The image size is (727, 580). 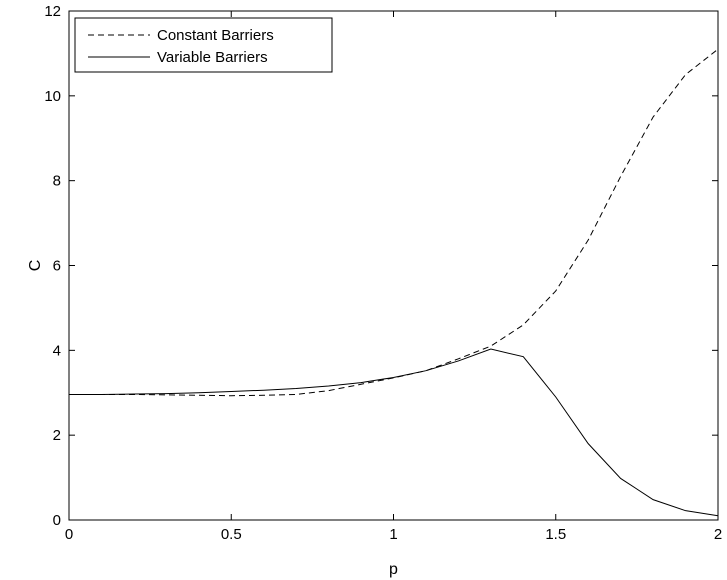 What do you see at coordinates (215, 35) in the screenshot?
I see `legend-label-constant-barriers: Constant Barriers` at bounding box center [215, 35].